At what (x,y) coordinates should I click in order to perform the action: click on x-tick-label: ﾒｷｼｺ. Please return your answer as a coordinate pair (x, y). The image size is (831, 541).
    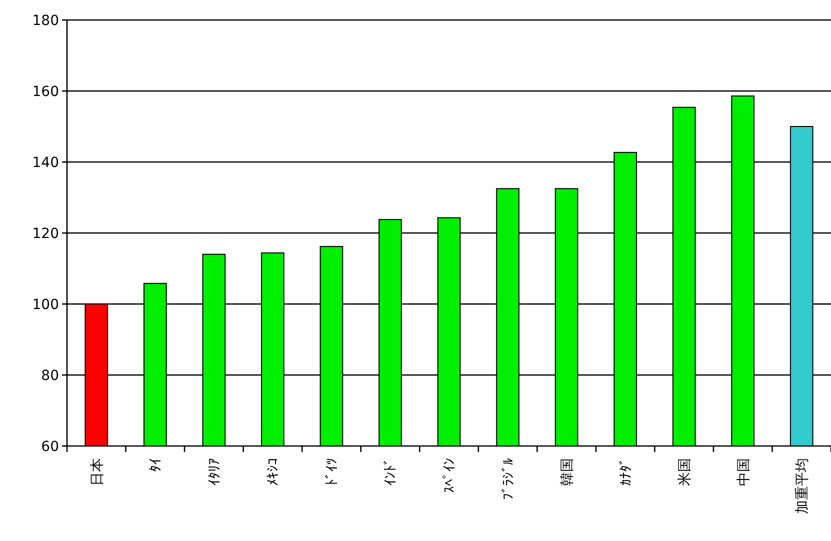
    Looking at the image, I should click on (274, 472).